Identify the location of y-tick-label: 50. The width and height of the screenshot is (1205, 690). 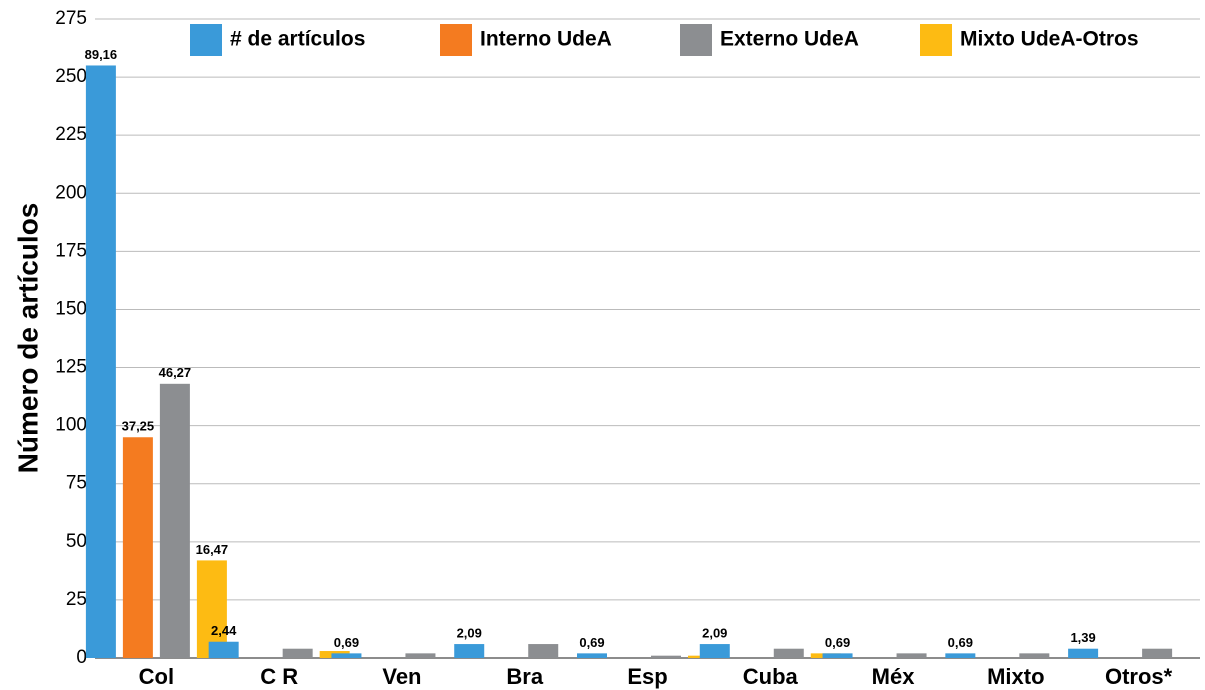
(76, 541).